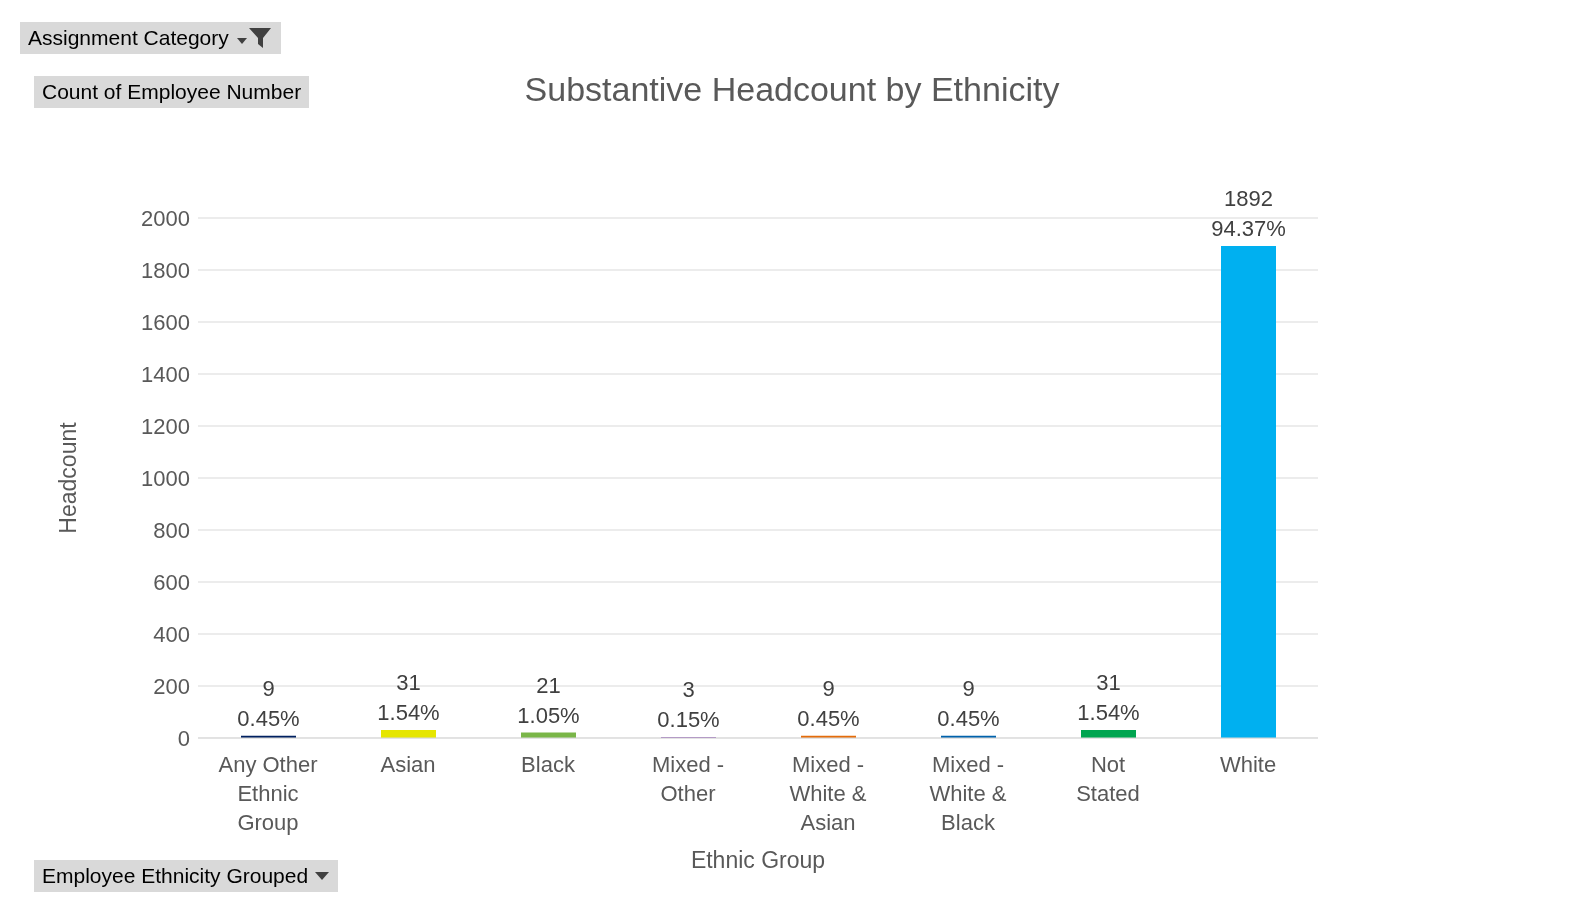  I want to click on x-tick-label: Mixed - White & Asian, so click(828, 793).